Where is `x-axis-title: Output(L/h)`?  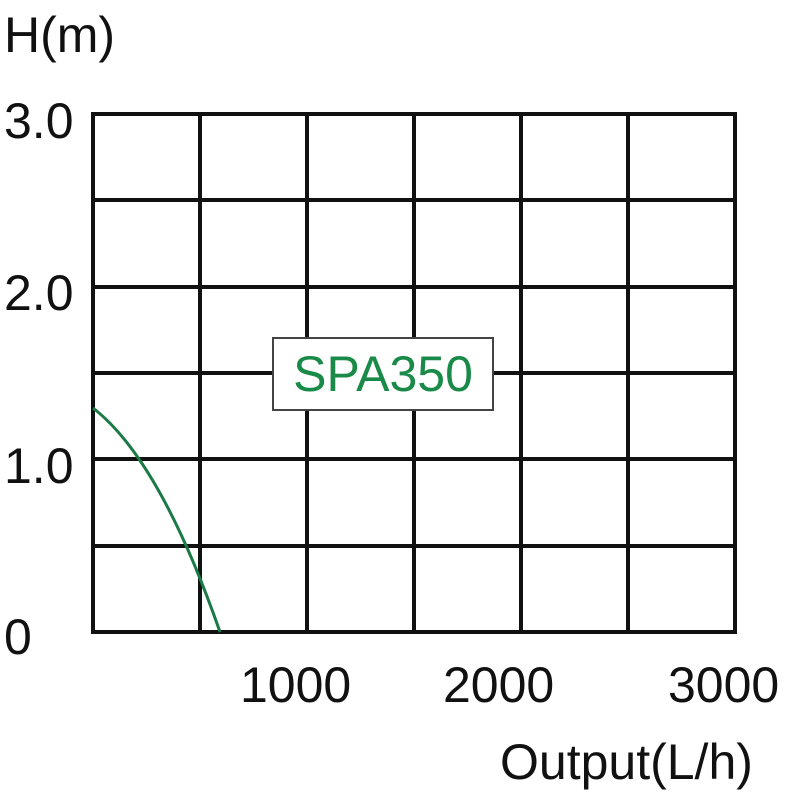 x-axis-title: Output(L/h) is located at coordinates (626, 762).